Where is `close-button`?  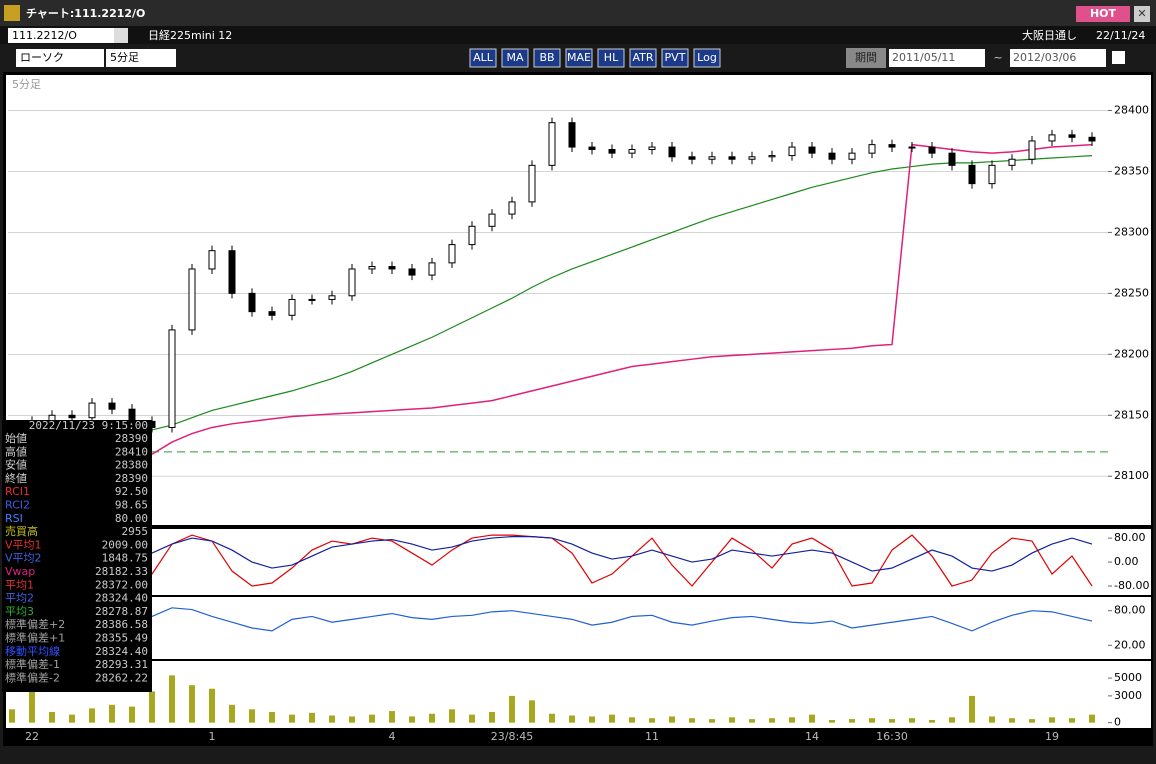
close-button is located at coordinates (1142, 14).